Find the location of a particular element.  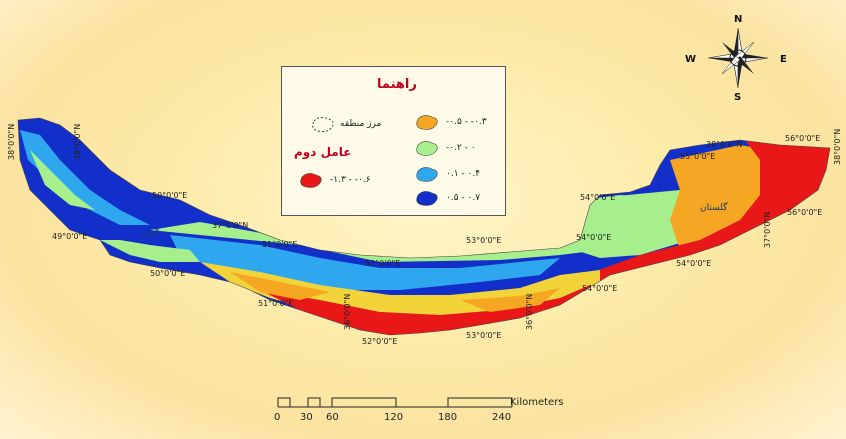

legend-swatch-orange is located at coordinates (427, 122).